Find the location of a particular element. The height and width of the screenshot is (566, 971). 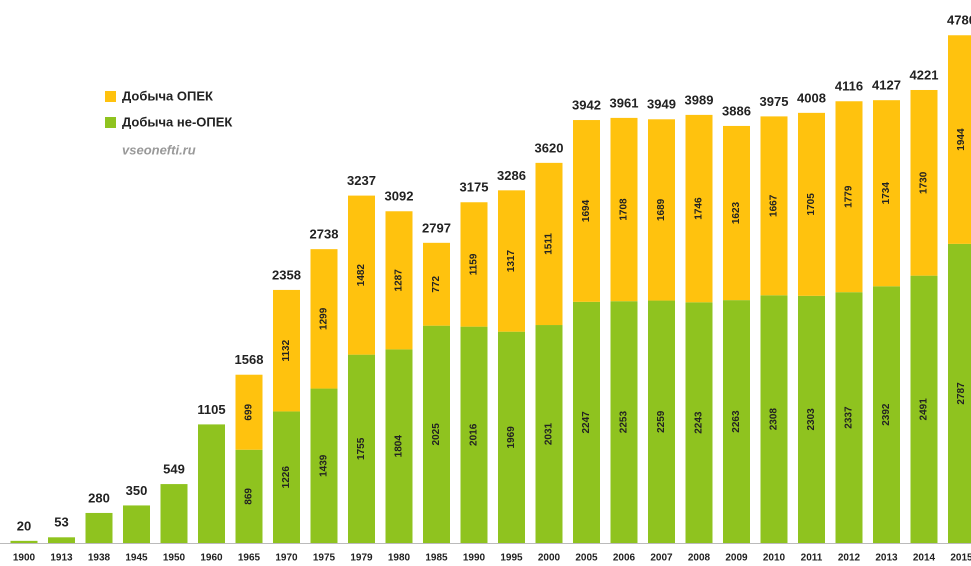

total-label: 3175 is located at coordinates (474, 187).